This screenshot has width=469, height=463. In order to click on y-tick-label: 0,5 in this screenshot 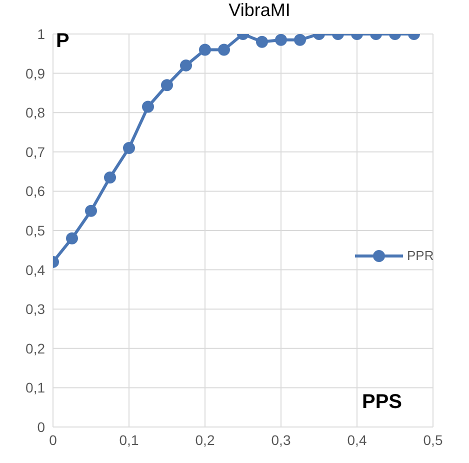, I will do `click(36, 230)`.